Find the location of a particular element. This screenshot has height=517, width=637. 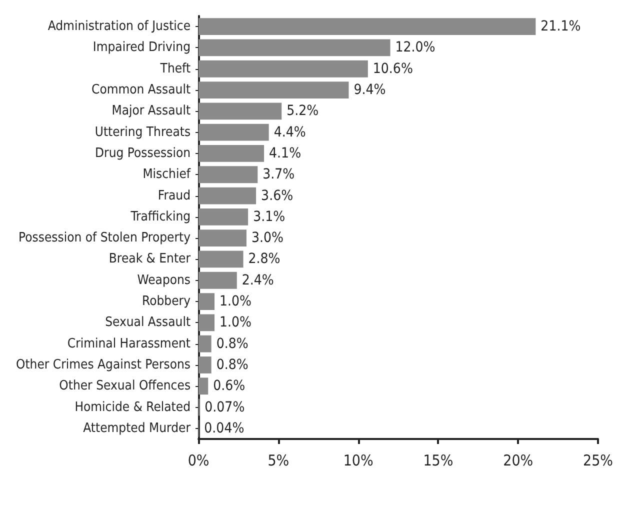

x-tick-label: 0% is located at coordinates (199, 461).